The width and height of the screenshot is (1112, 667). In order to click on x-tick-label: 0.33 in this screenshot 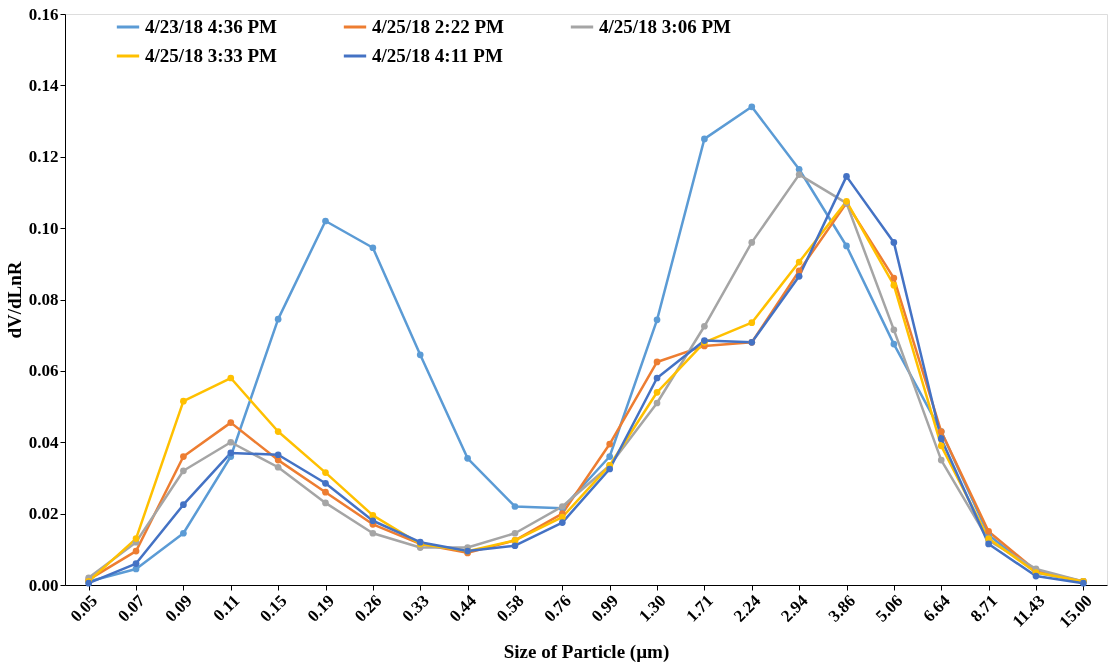, I will do `click(415, 608)`.